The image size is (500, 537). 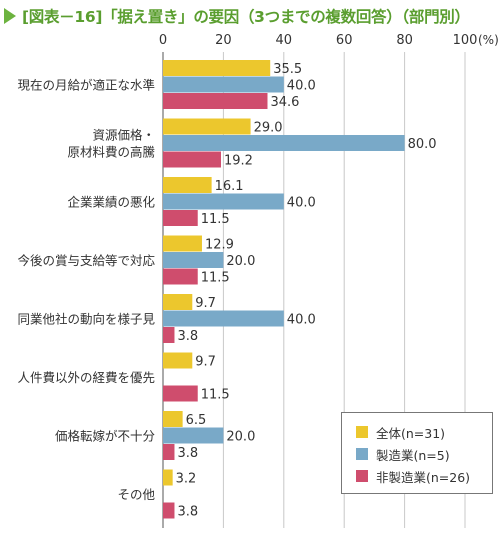 What do you see at coordinates (186, 479) in the screenshot?
I see `data-label: 3.2` at bounding box center [186, 479].